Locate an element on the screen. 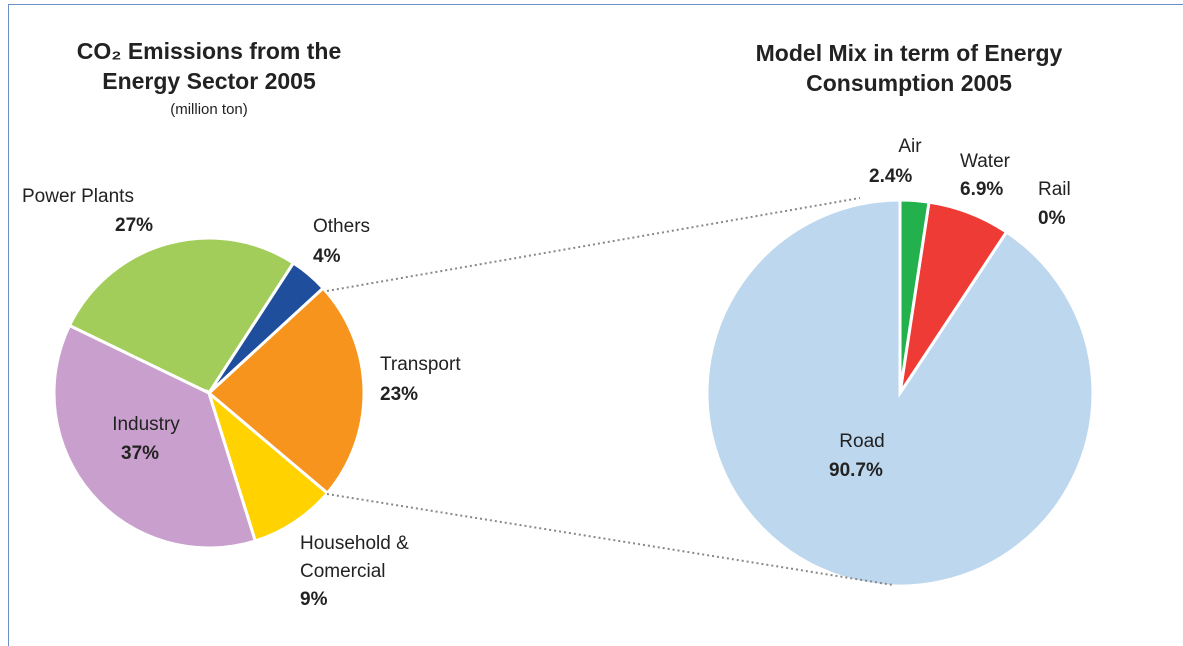  slice-value-label: 90.7% is located at coordinates (856, 470).